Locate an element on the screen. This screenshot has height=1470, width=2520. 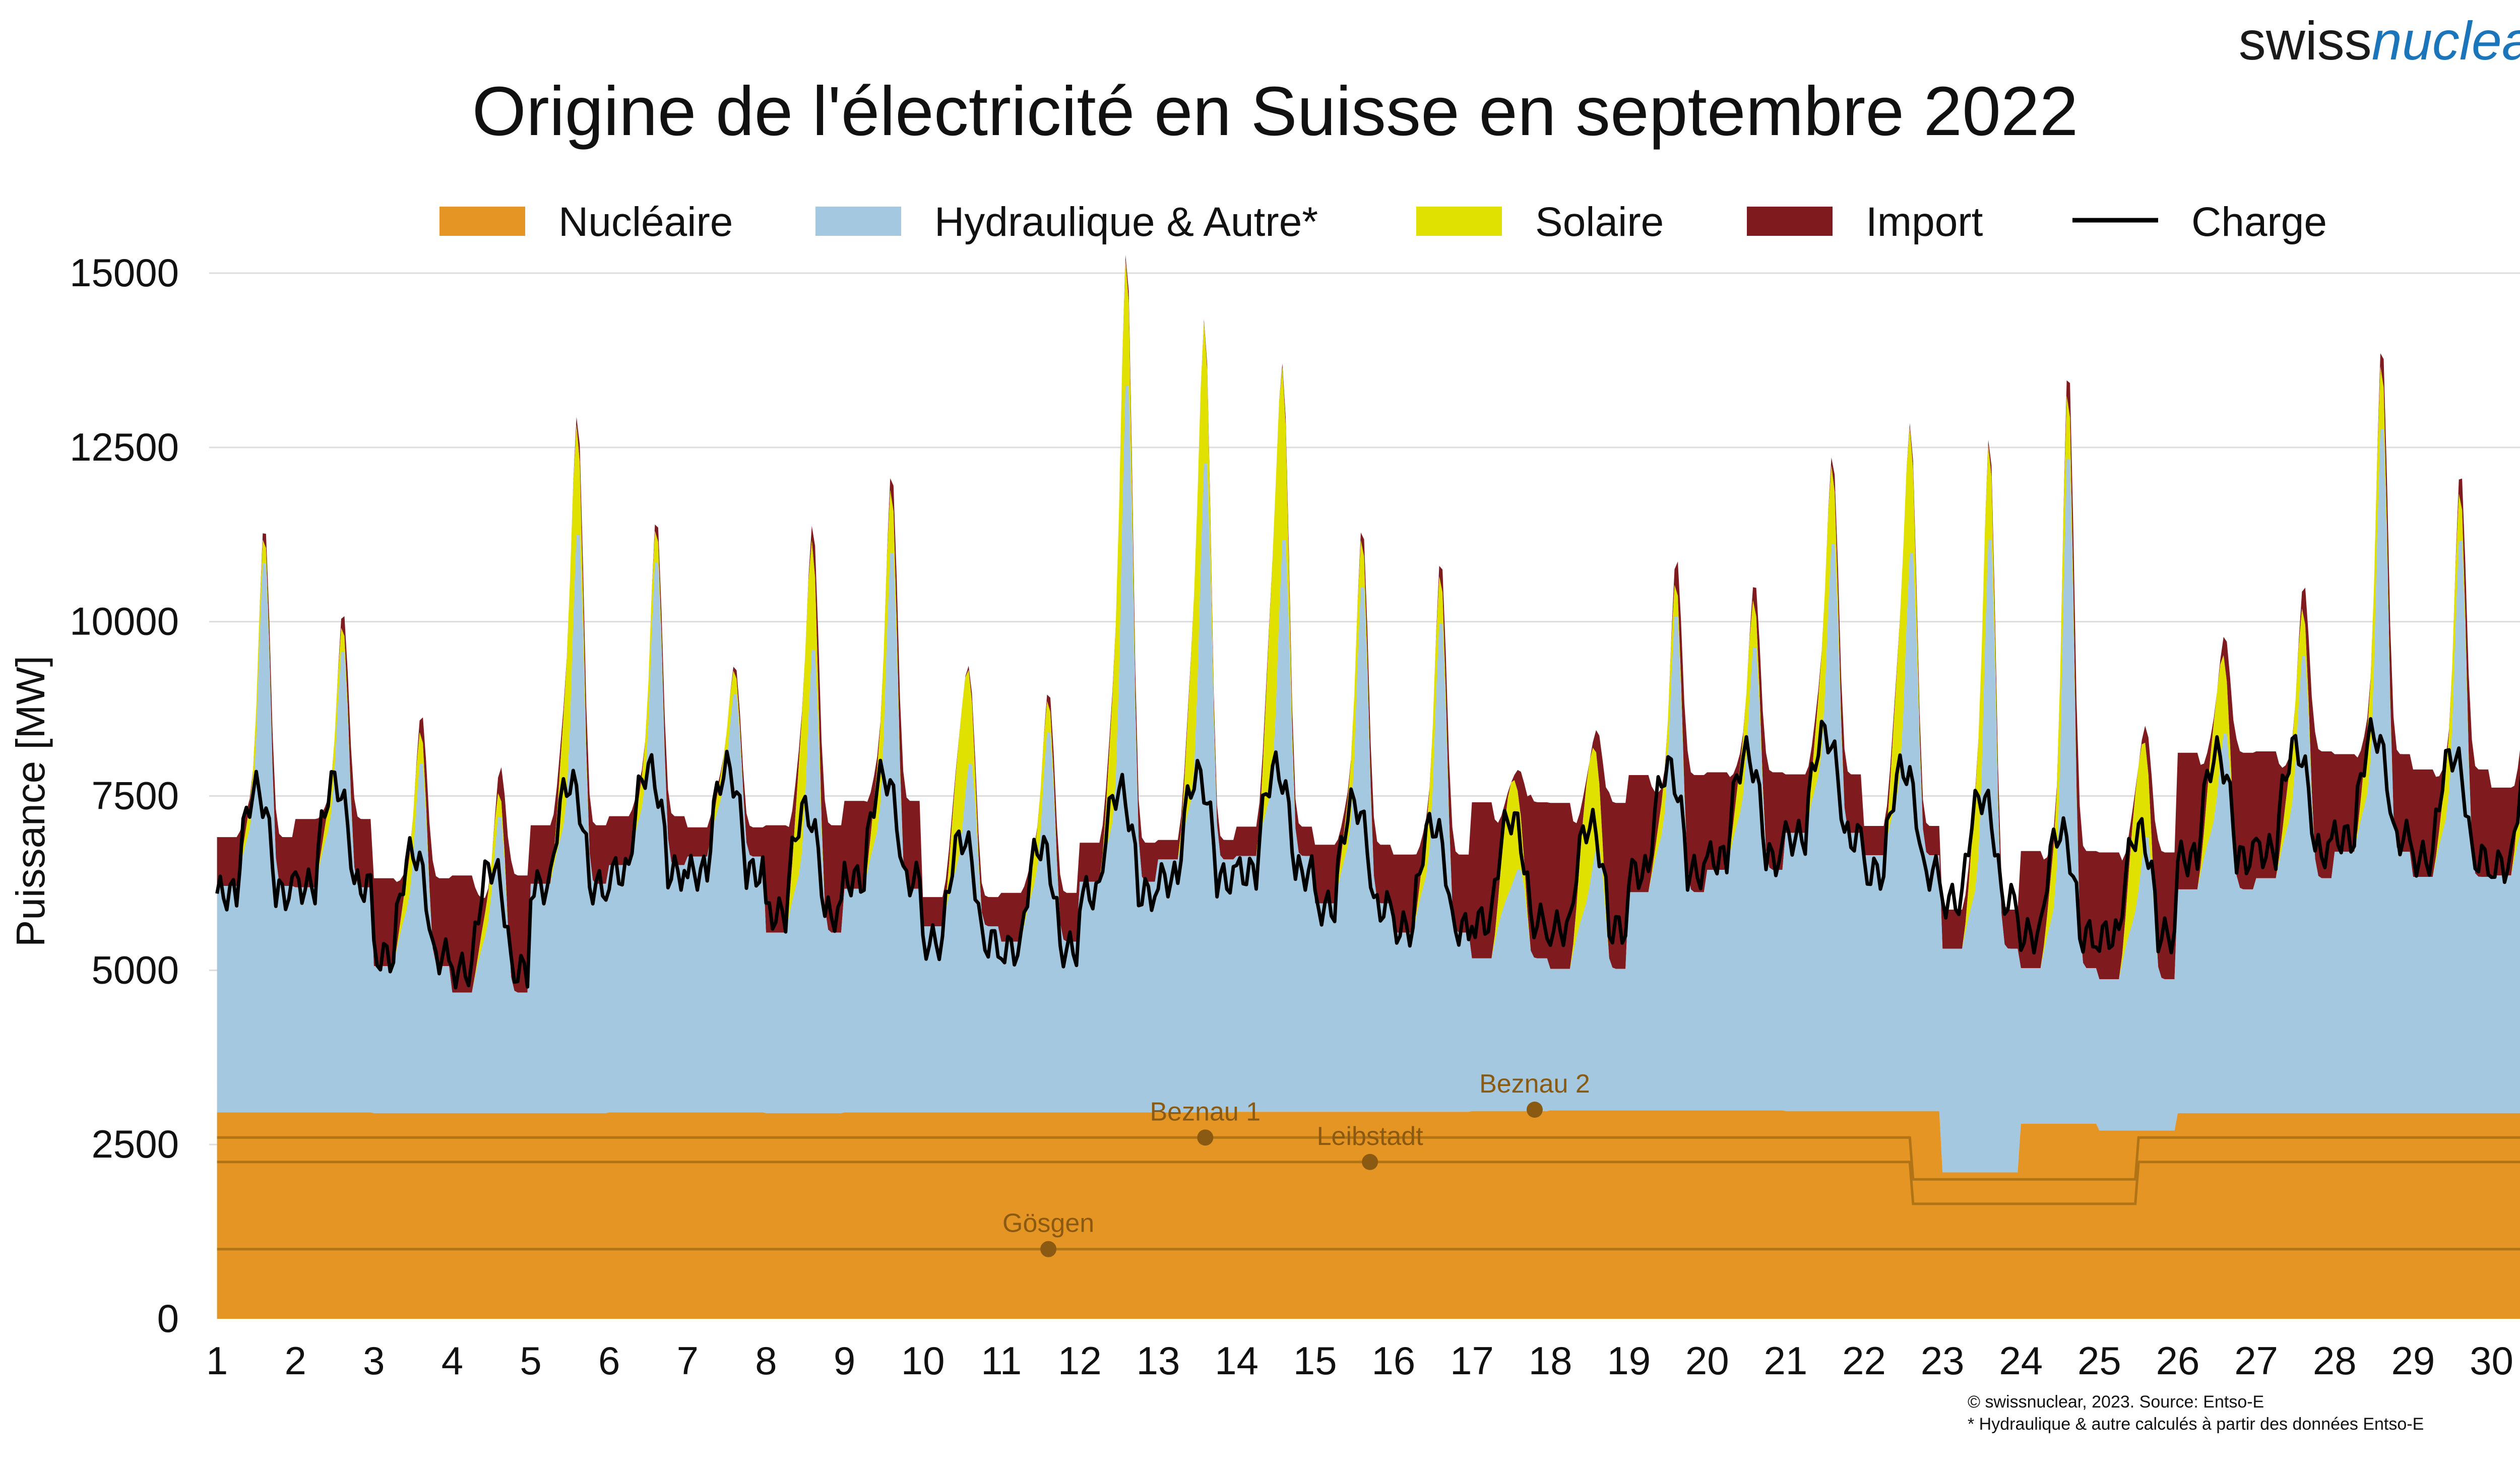
x-tick-label: 4 is located at coordinates (452, 1360).